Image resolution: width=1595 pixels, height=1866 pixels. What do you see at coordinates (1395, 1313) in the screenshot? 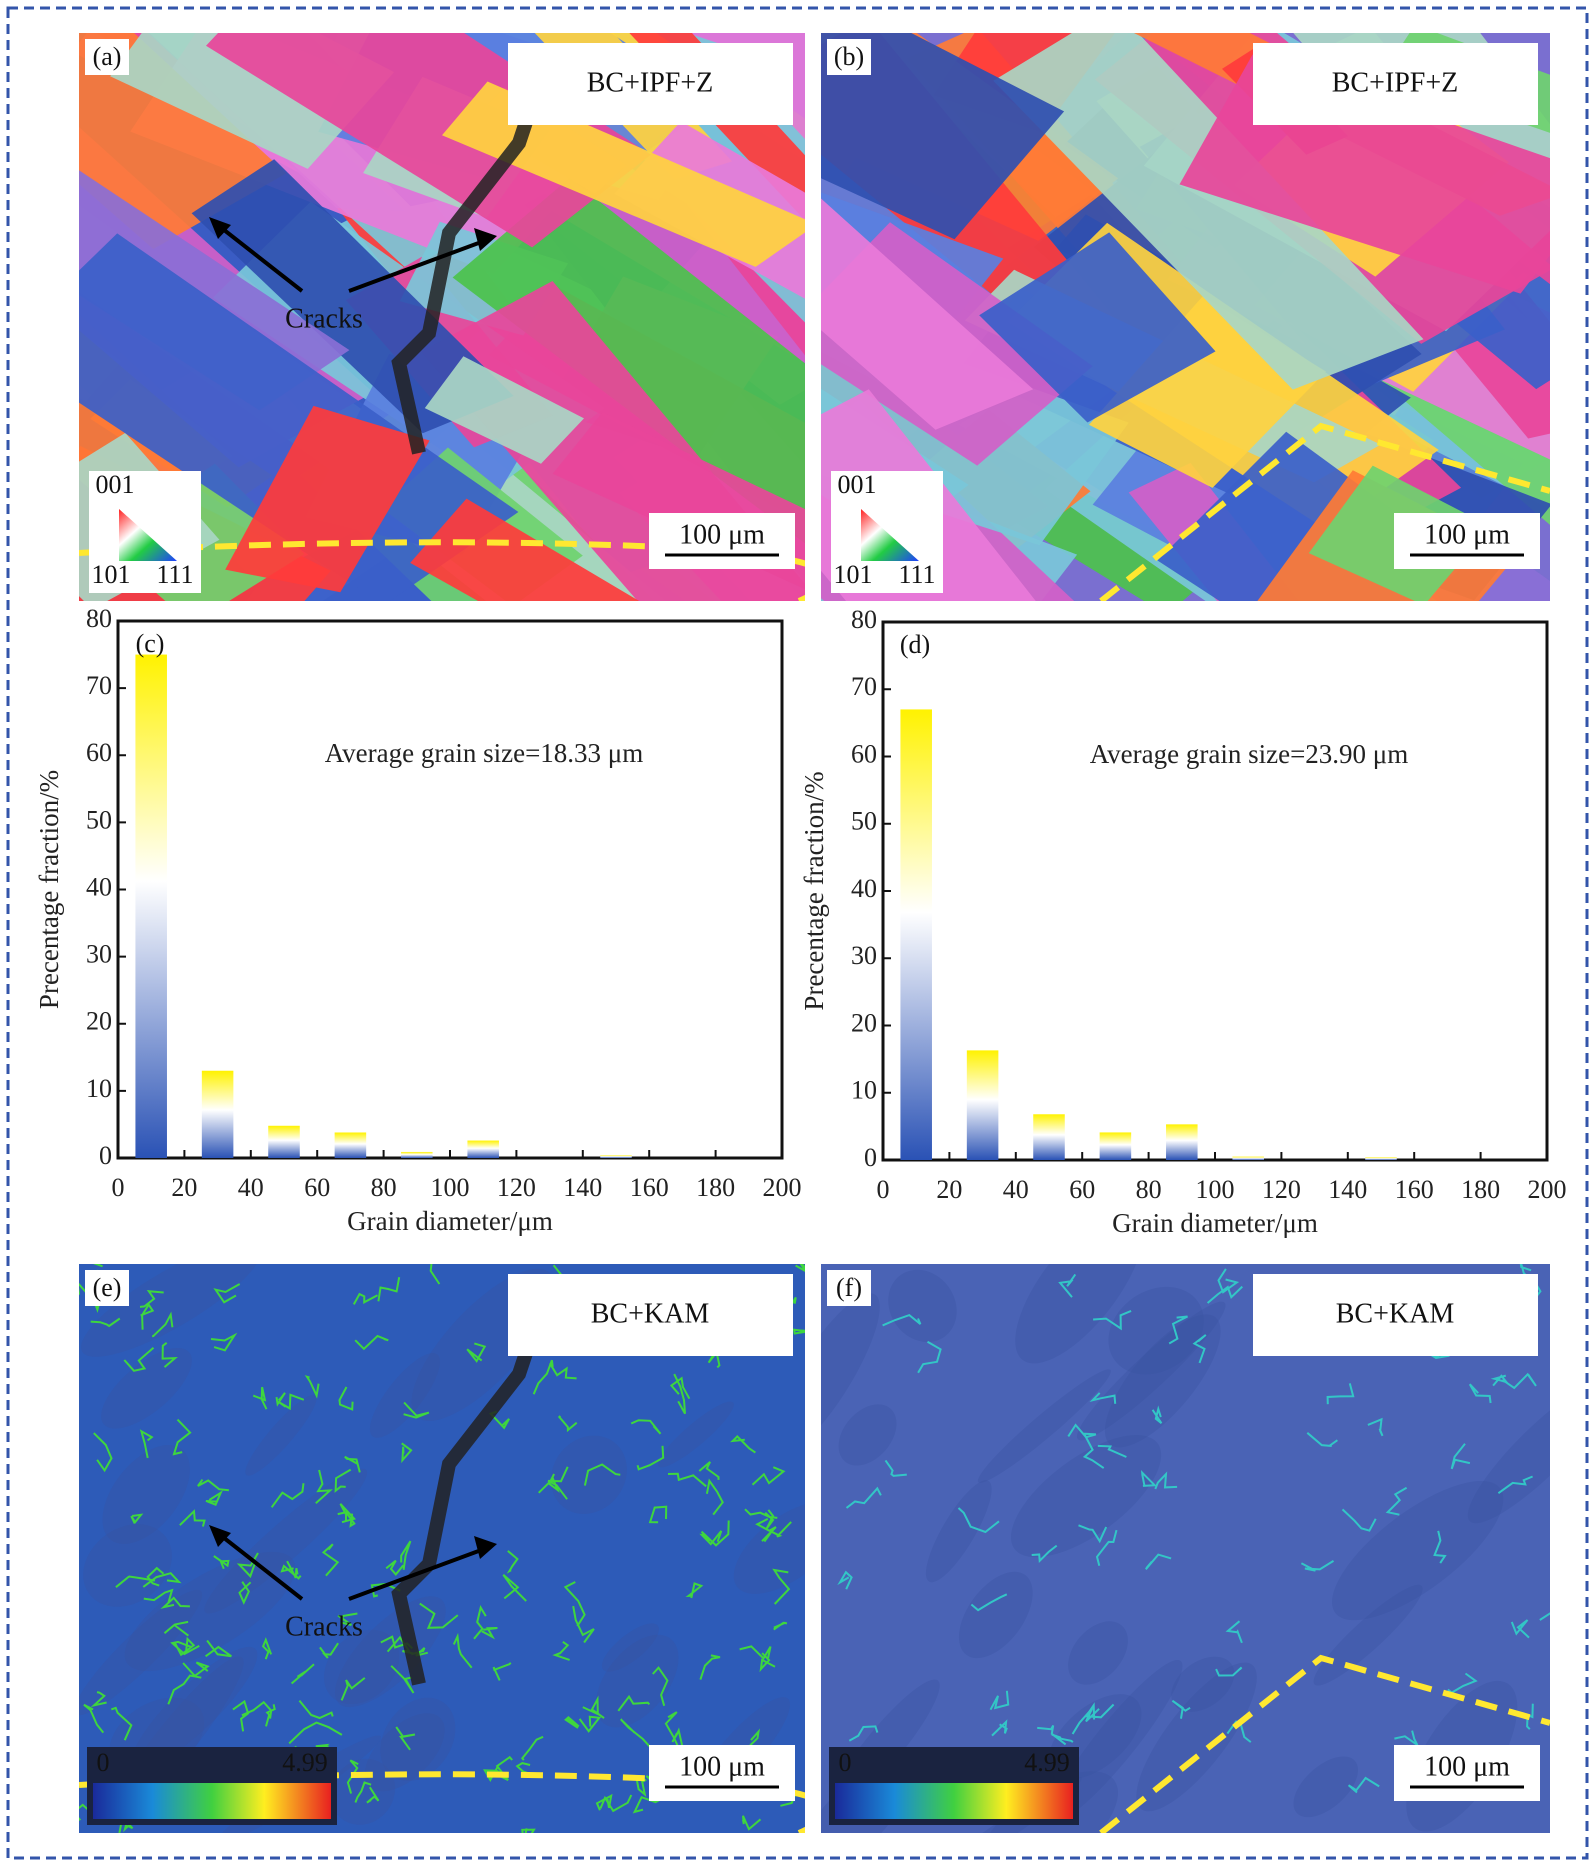
I see `panel-title: BC+KAM` at bounding box center [1395, 1313].